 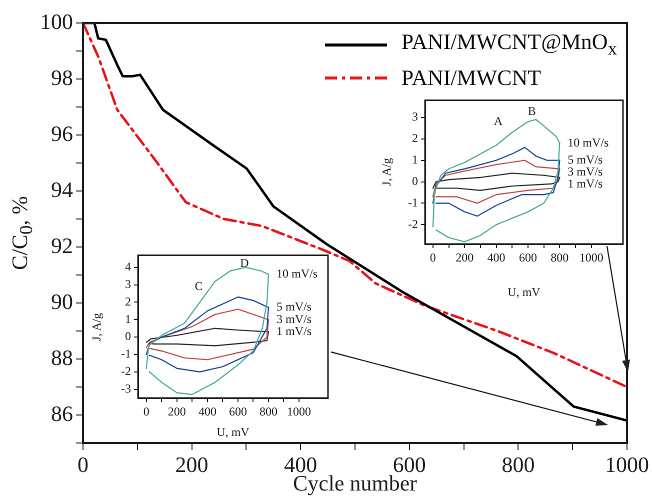 What do you see at coordinates (62, 301) in the screenshot?
I see `y-tick-label: 90` at bounding box center [62, 301].